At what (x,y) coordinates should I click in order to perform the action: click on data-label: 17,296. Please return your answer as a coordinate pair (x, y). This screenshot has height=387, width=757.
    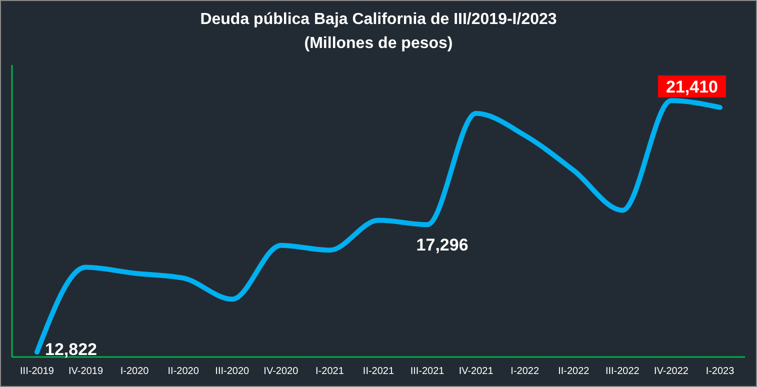
    Looking at the image, I should click on (442, 245).